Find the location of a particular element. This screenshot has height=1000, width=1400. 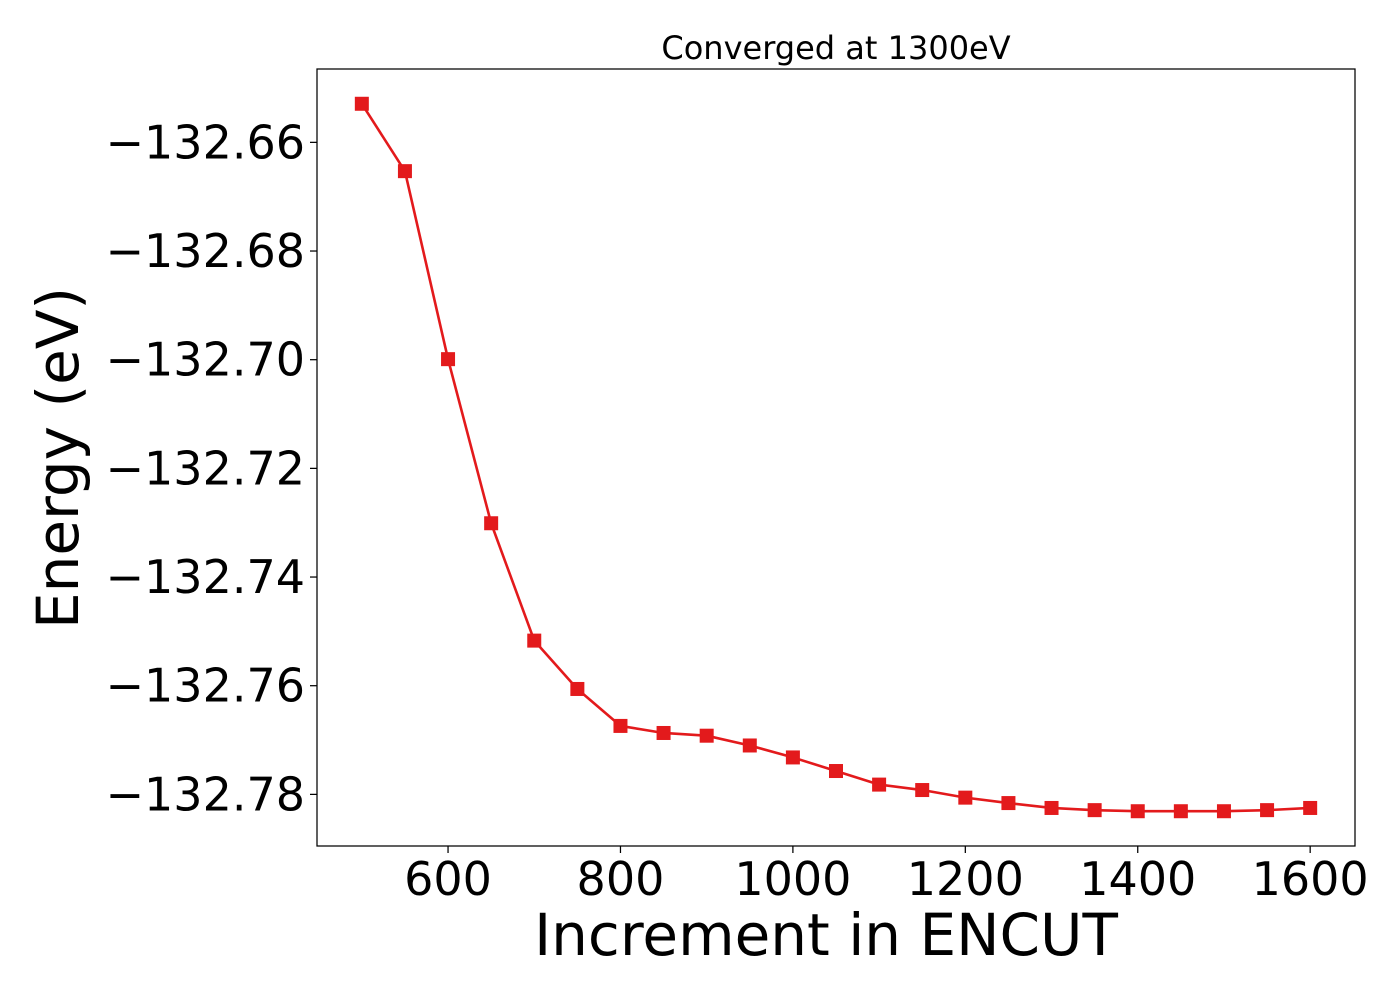

x-axis: 600 800 1000 1200 1400 1600 is located at coordinates (886, 876).